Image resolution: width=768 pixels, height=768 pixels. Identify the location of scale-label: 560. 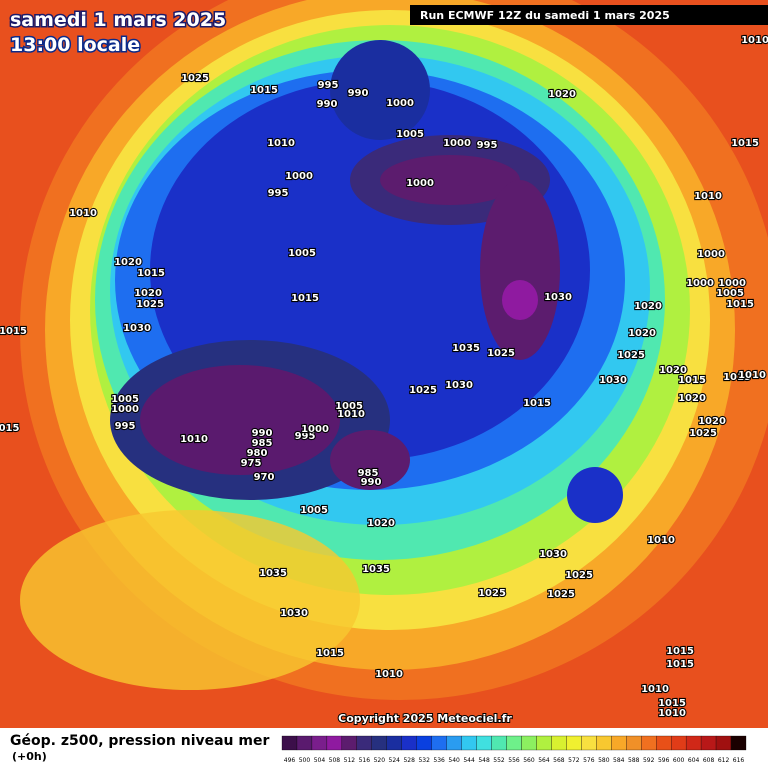
(529, 760).